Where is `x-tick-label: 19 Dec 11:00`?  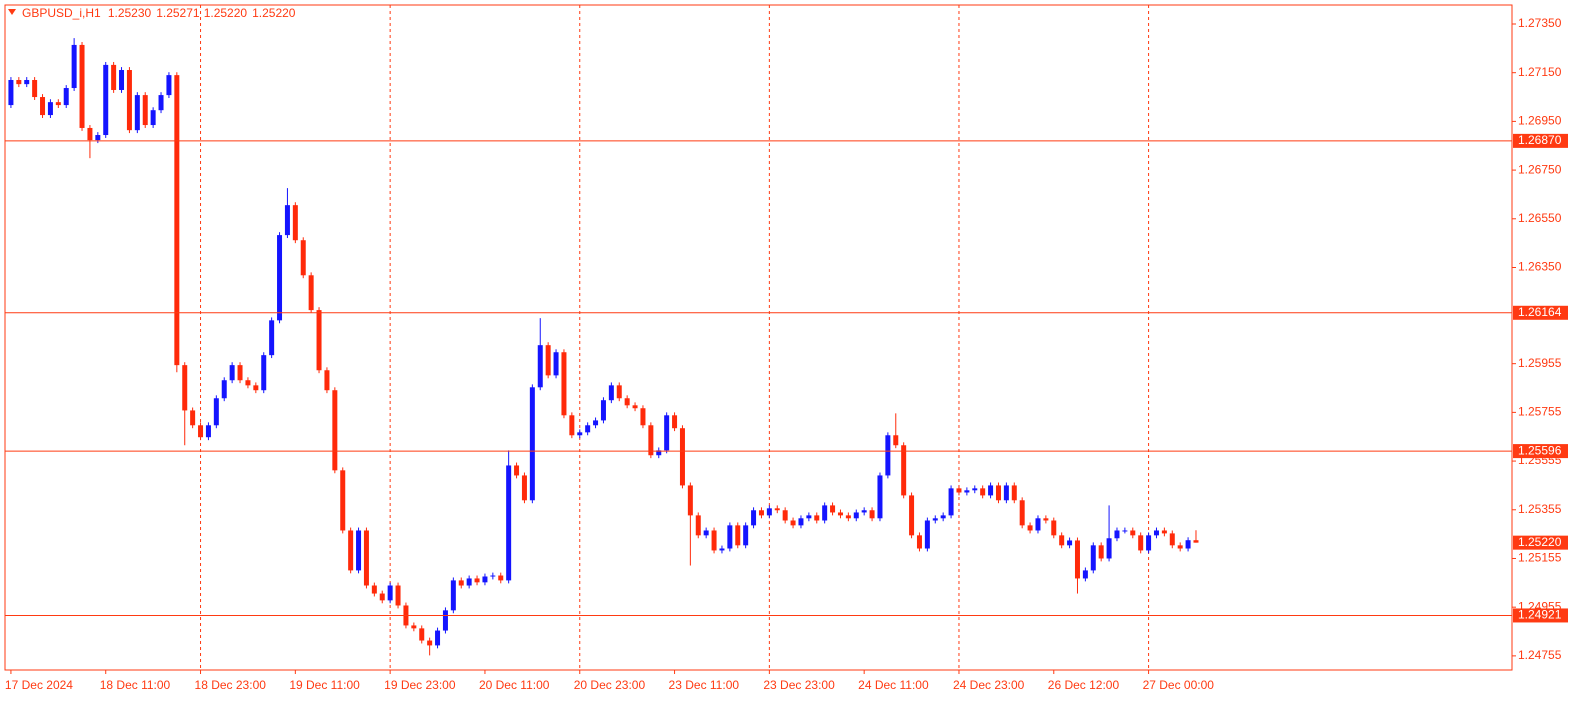 x-tick-label: 19 Dec 11:00 is located at coordinates (324, 685).